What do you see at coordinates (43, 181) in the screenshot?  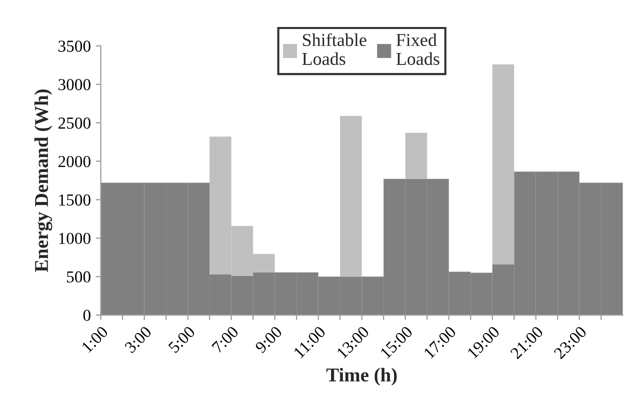 I see `y-axis-title: Energy Demand (Wh)` at bounding box center [43, 181].